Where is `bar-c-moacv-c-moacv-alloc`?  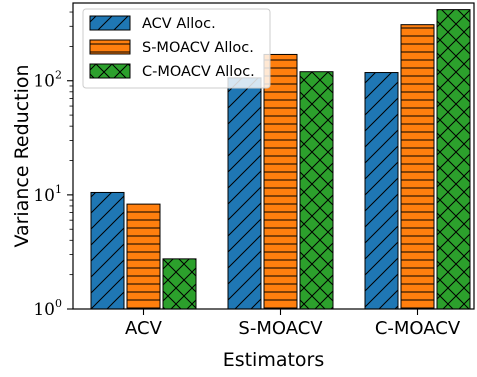 bar-c-moacv-c-moacv-alloc is located at coordinates (453, 159).